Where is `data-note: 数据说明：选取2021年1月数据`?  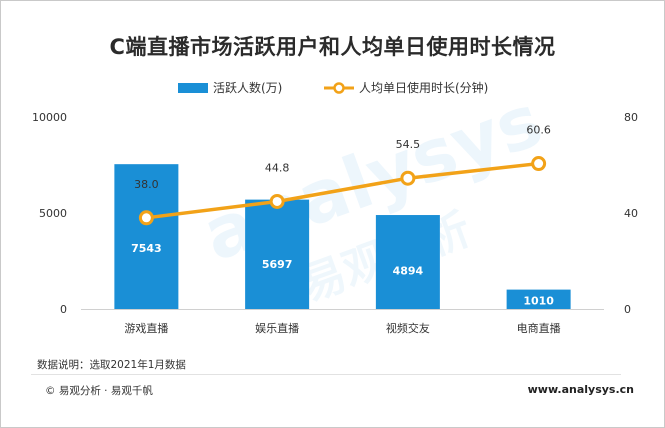
data-note: 数据说明：选取2021年1月数据 is located at coordinates (111, 365).